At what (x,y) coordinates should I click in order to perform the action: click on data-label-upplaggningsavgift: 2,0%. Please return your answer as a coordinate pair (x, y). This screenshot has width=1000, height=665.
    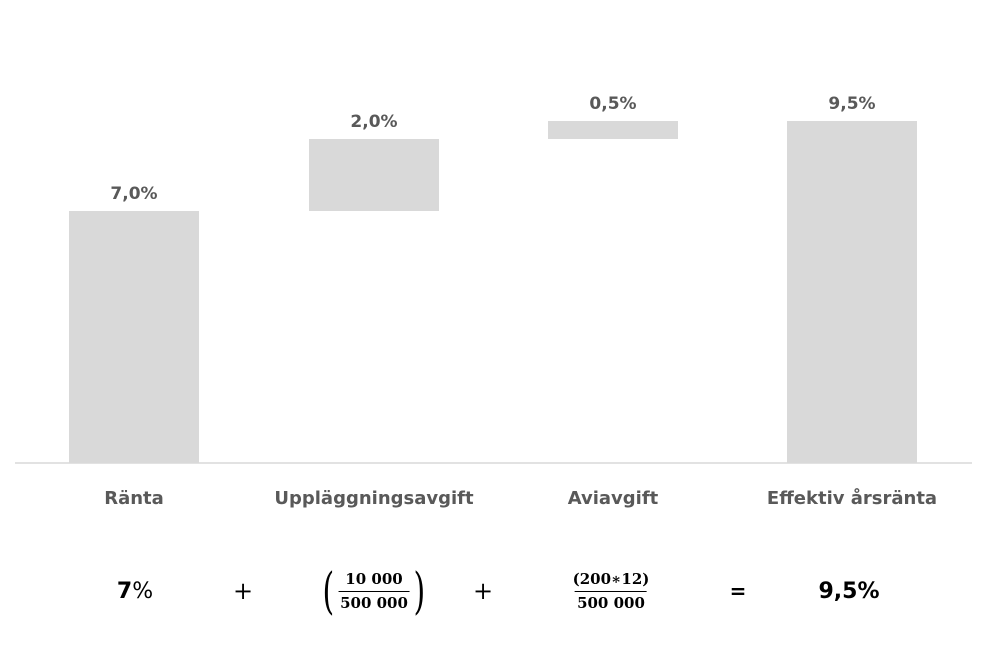
    Looking at the image, I should click on (373, 122).